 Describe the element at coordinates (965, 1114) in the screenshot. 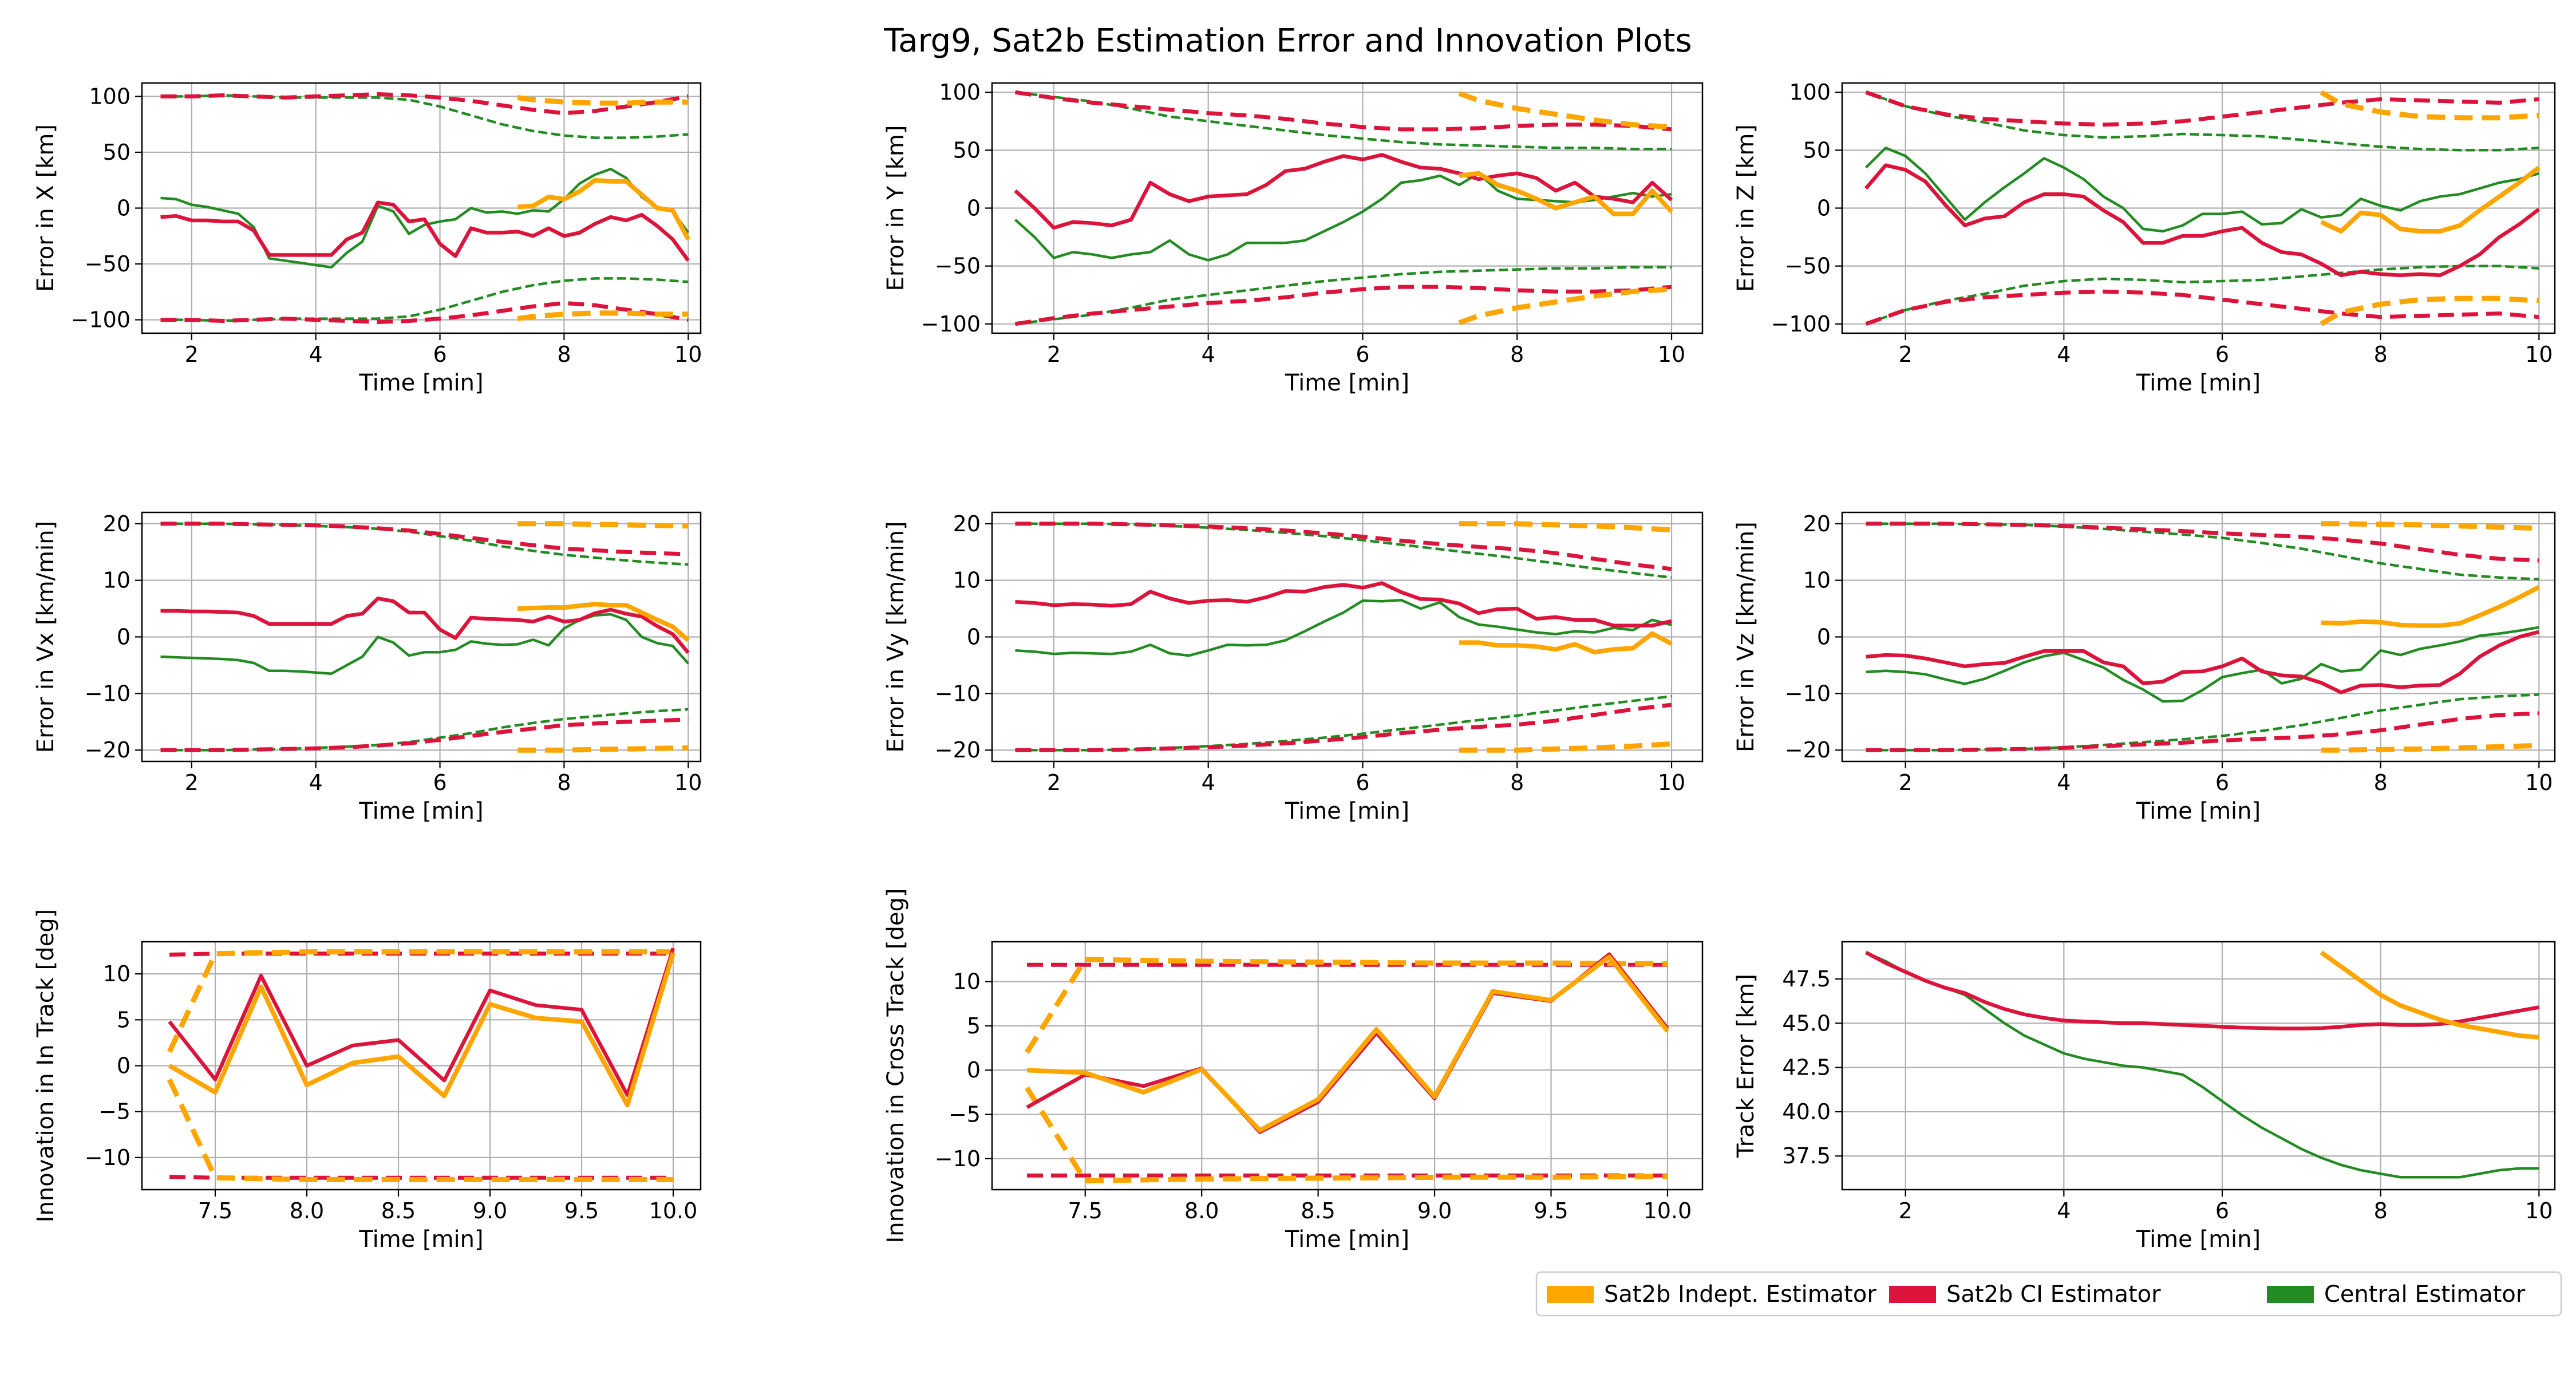

I see `y-tick-label: −5` at that location.